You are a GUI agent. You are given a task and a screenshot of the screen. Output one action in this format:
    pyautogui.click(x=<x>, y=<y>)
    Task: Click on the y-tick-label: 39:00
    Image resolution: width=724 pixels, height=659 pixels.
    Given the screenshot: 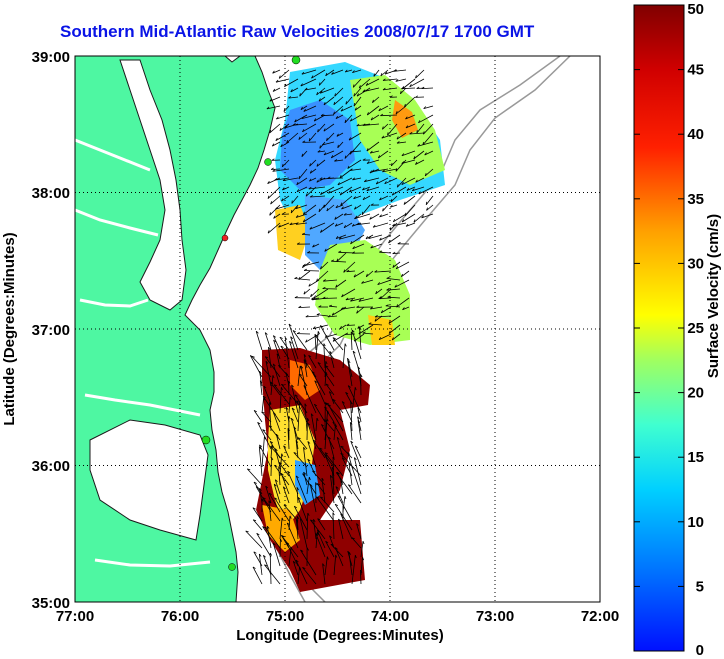 What is the action you would take?
    pyautogui.click(x=51, y=57)
    